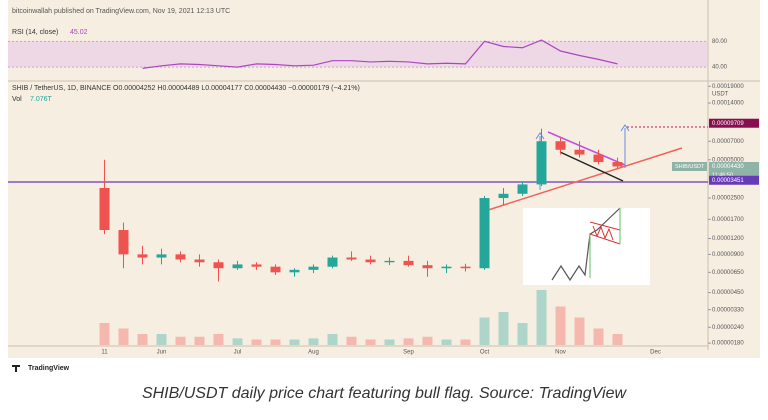  I want to click on y-tick-label: 0.00000240, so click(728, 328).